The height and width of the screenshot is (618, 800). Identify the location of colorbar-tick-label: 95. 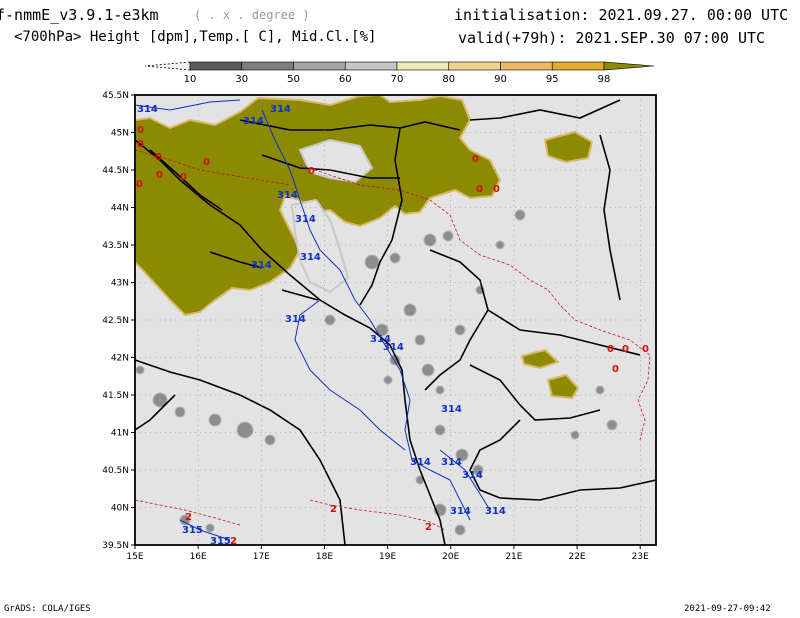
(552, 79).